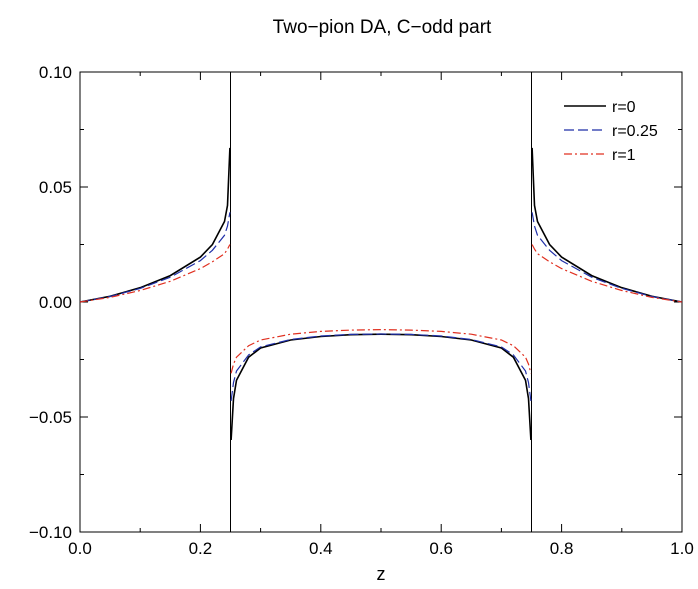 This screenshot has width=698, height=589. Describe the element at coordinates (682, 548) in the screenshot. I see `x-tick-label: 1.0` at that location.